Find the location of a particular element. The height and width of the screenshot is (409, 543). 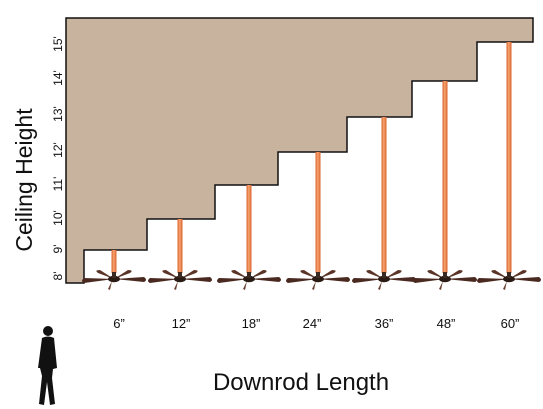

downrod-label: 36” is located at coordinates (384, 323).